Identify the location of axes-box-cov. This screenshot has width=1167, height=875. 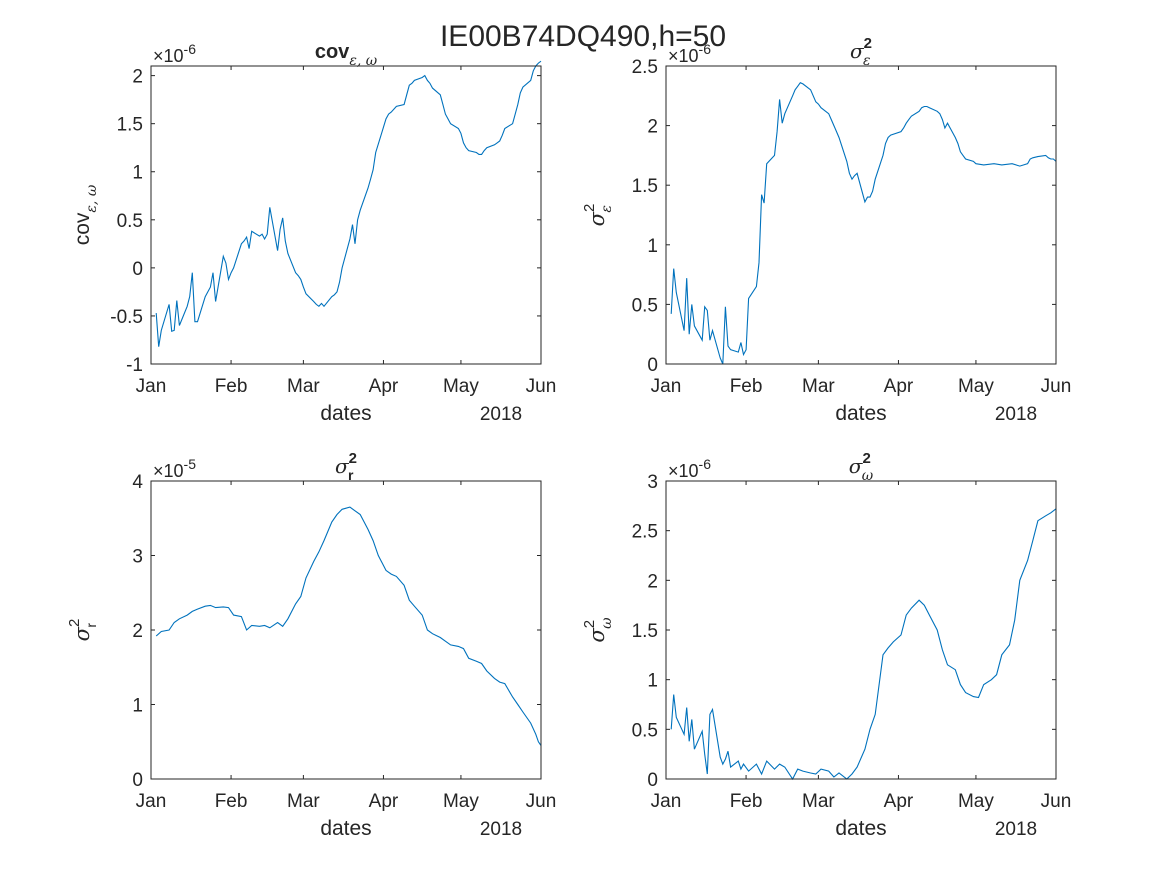
(346, 215).